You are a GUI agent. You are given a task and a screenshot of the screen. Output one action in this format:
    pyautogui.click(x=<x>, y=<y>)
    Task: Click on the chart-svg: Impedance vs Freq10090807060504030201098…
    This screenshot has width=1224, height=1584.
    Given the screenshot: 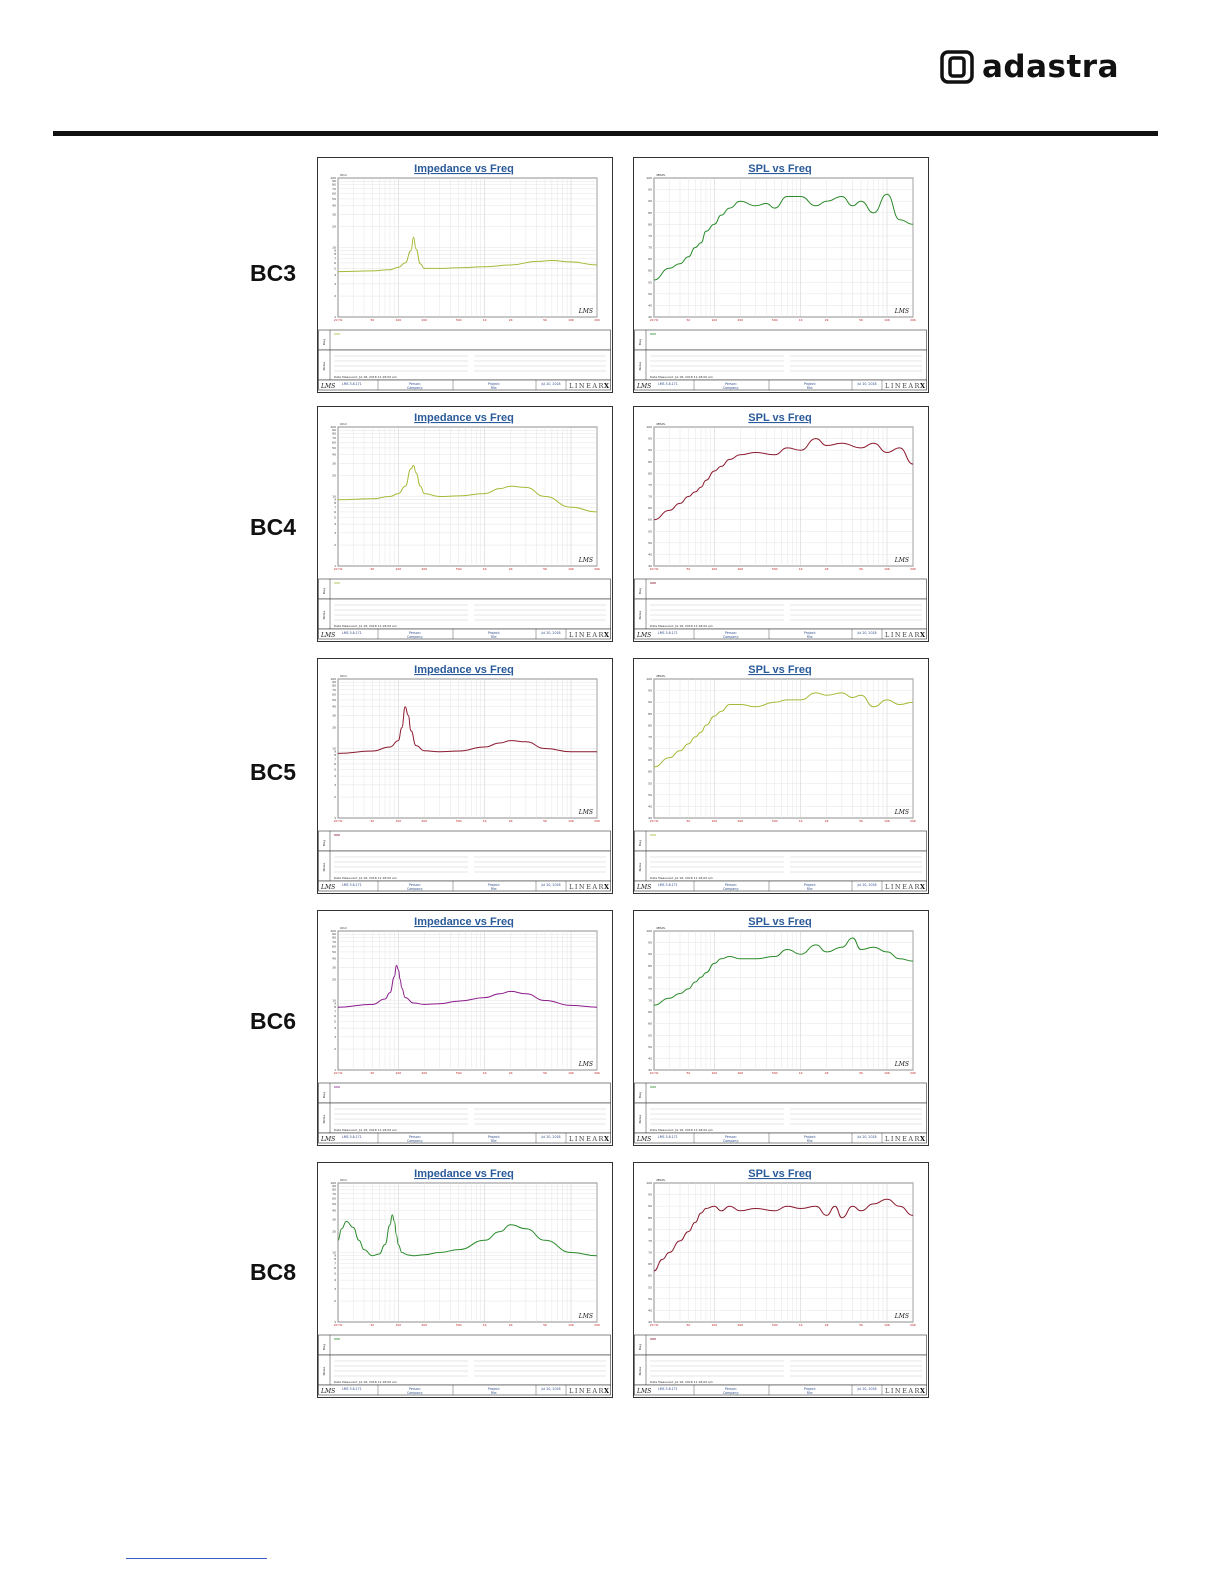 What is the action you would take?
    pyautogui.click(x=464, y=1030)
    